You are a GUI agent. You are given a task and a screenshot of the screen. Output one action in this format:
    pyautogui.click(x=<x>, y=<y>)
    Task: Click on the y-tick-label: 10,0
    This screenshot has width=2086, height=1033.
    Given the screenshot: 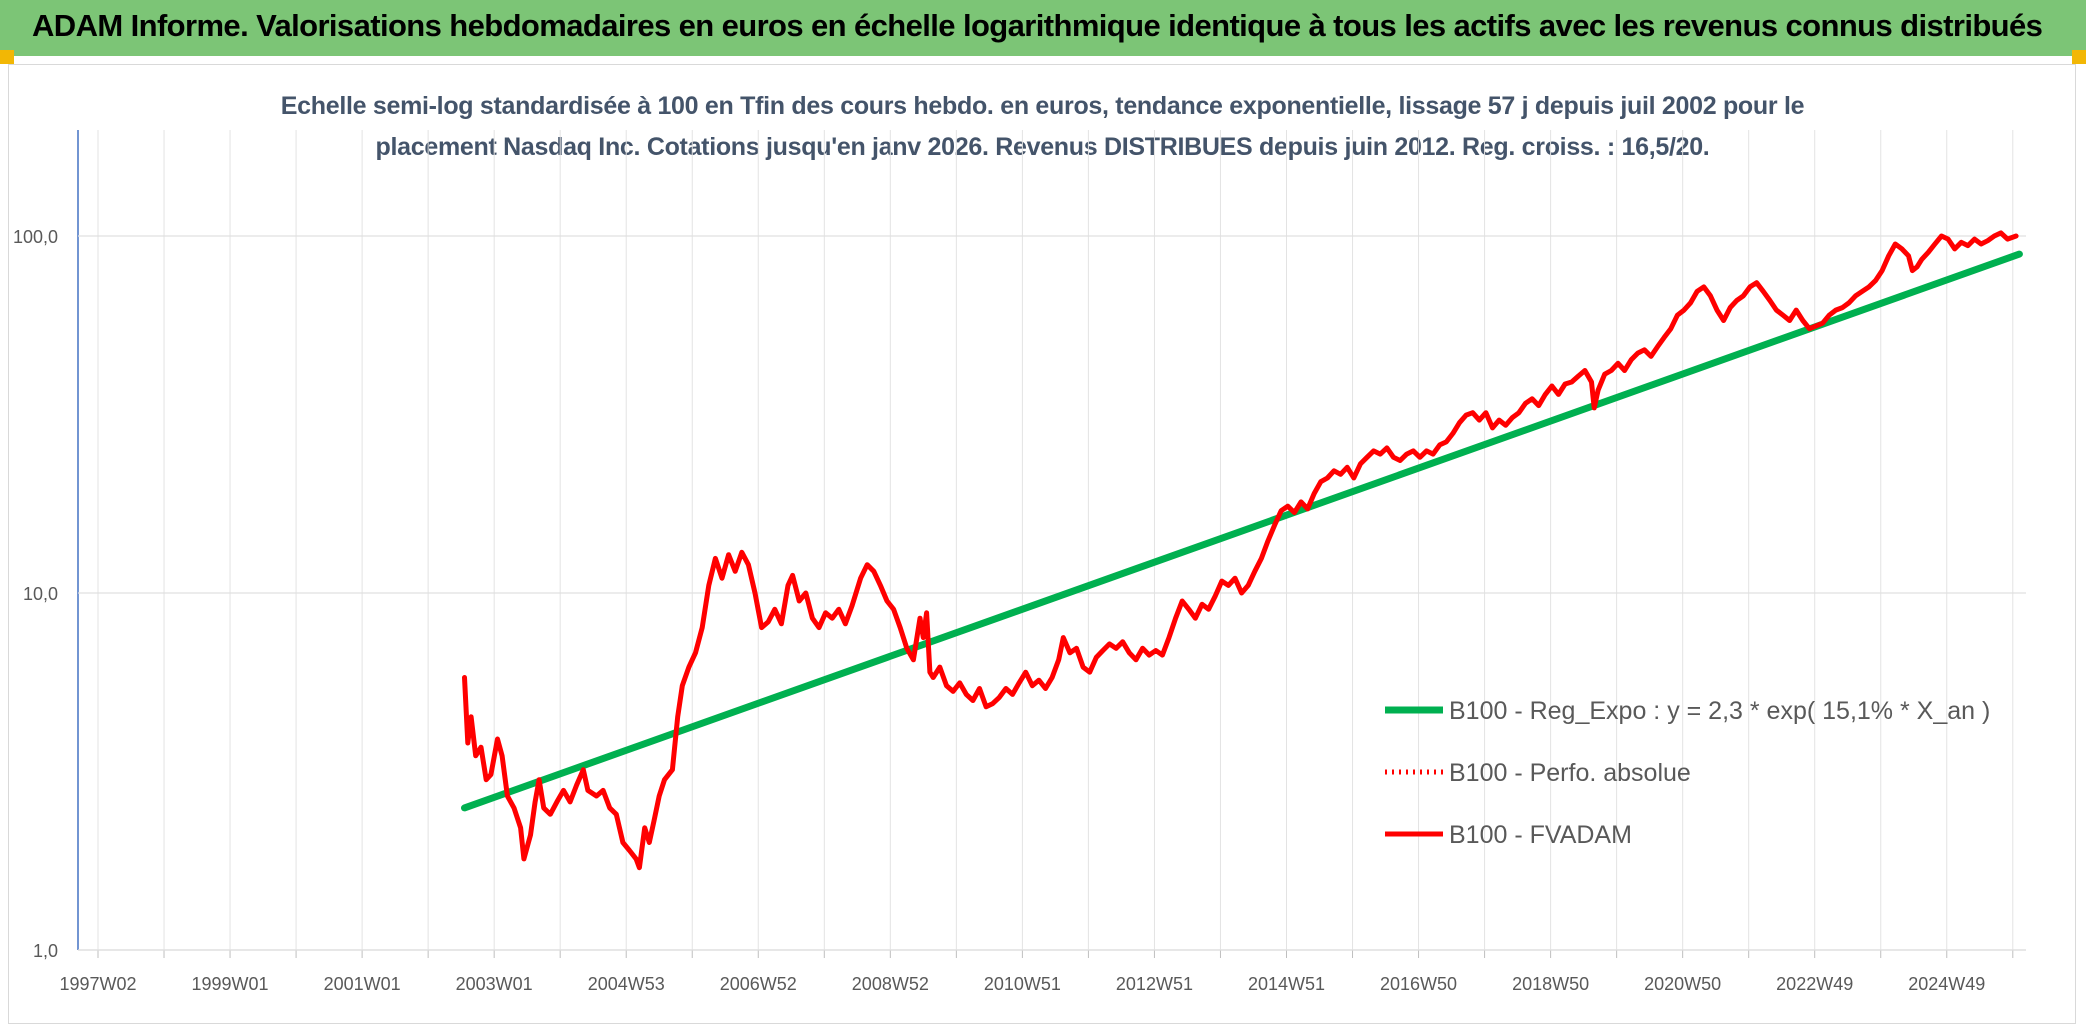 What is the action you would take?
    pyautogui.click(x=40, y=594)
    